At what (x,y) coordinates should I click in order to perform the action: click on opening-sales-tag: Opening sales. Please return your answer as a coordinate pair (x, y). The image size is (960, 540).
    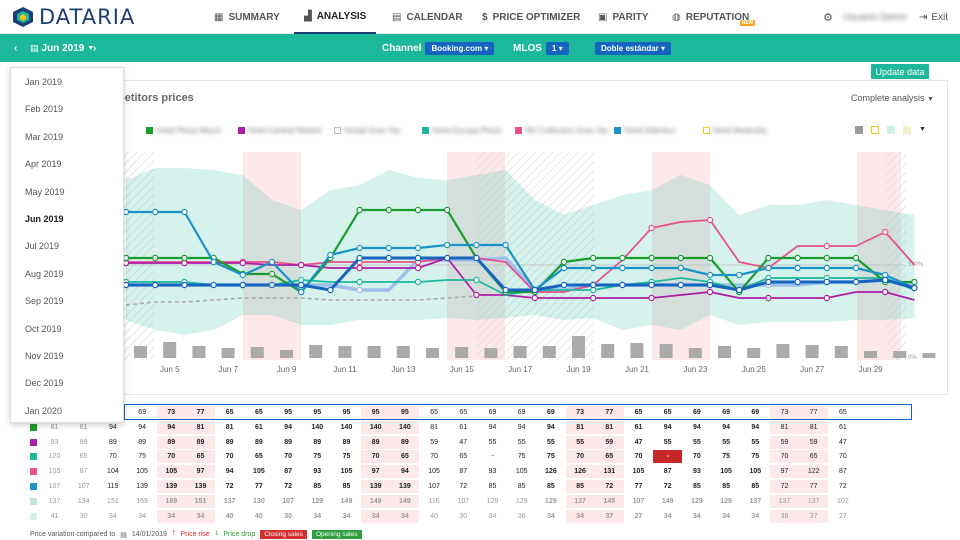
    Looking at the image, I should click on (336, 534).